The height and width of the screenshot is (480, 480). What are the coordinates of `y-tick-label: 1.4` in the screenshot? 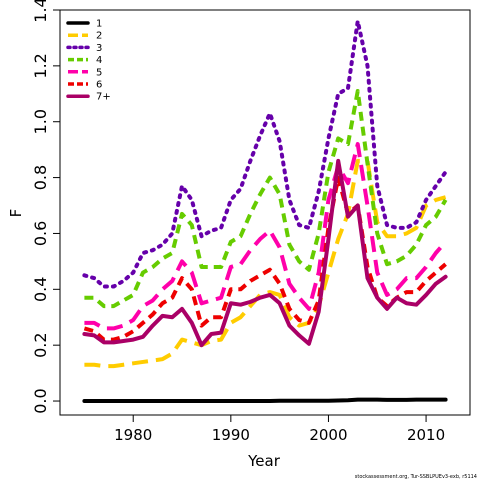 It's located at (40, 11).